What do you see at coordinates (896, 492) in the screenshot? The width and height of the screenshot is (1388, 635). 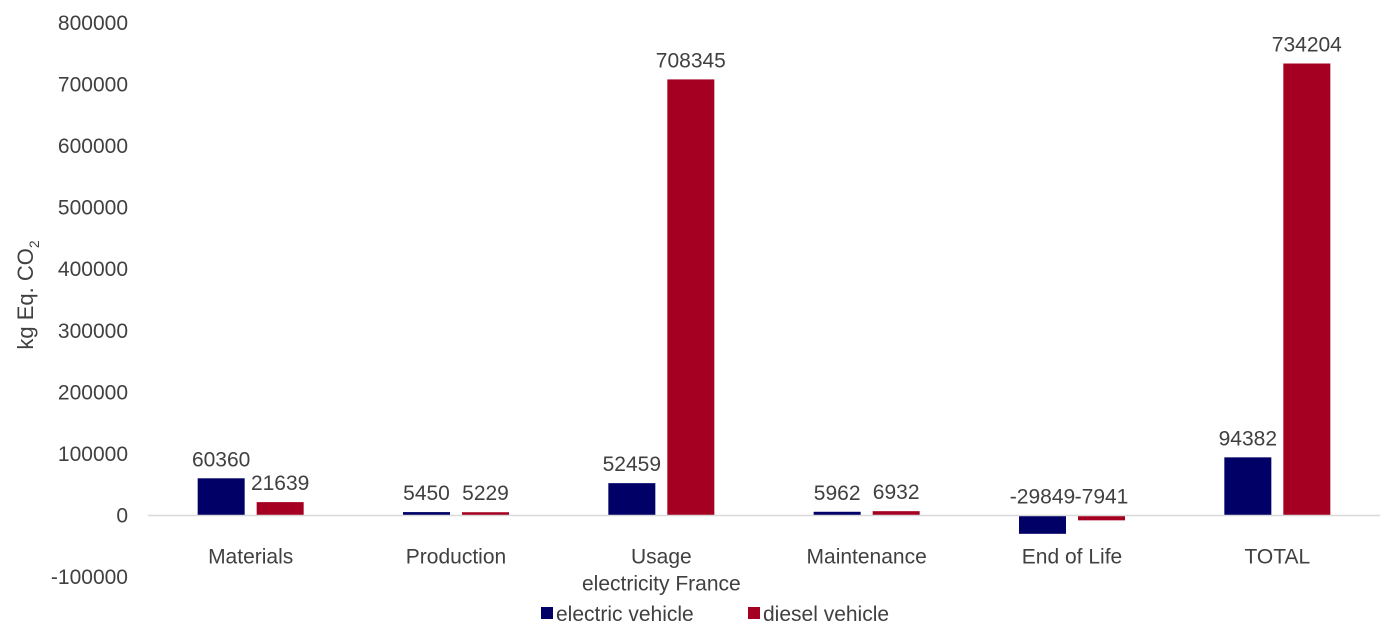 I see `data-label: 6932` at bounding box center [896, 492].